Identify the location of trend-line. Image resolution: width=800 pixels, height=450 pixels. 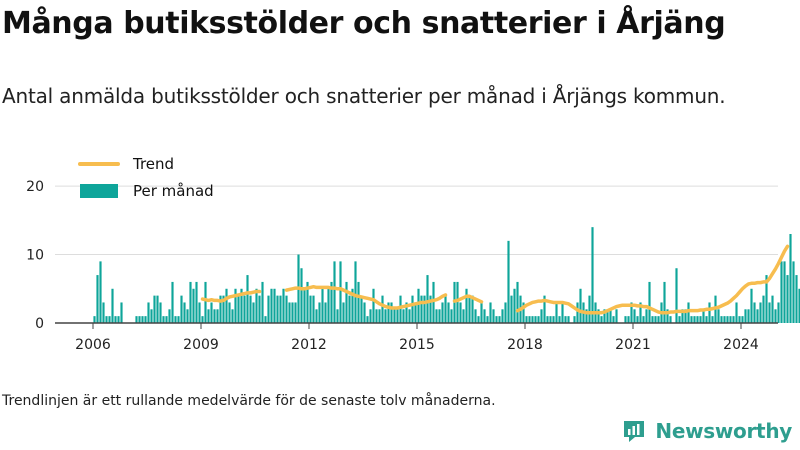
(495, 279).